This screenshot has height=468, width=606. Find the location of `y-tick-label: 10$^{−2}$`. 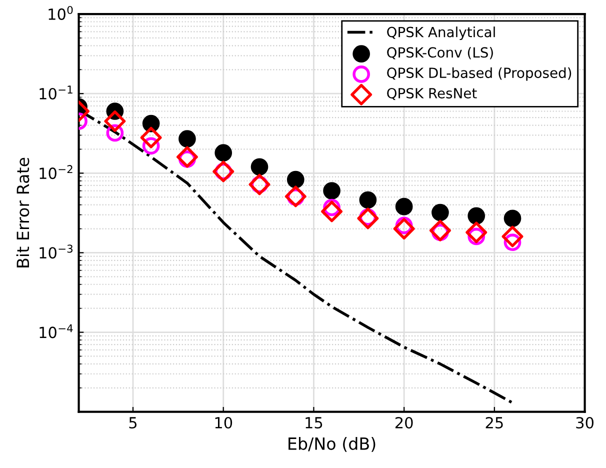

y-tick-label: 10$^{−2}$ is located at coordinates (56, 172).